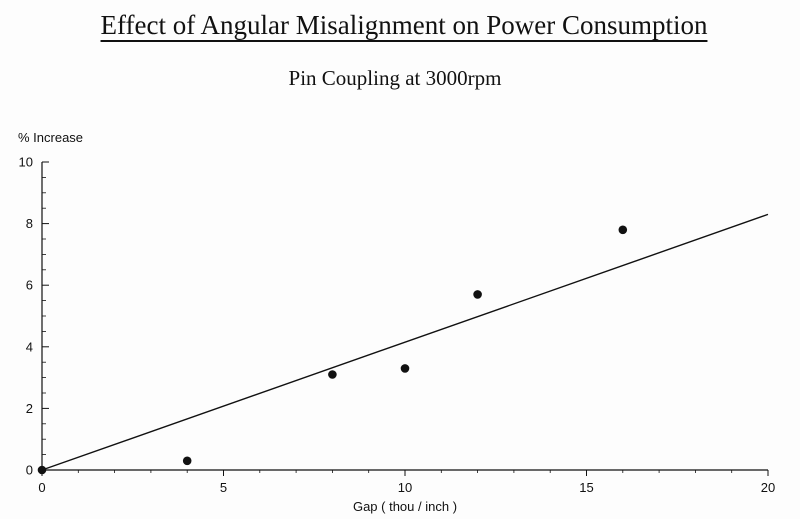 The image size is (800, 519). Describe the element at coordinates (395, 78) in the screenshot. I see `chart-subtitle: Pin Coupling at 3000rpm` at that location.